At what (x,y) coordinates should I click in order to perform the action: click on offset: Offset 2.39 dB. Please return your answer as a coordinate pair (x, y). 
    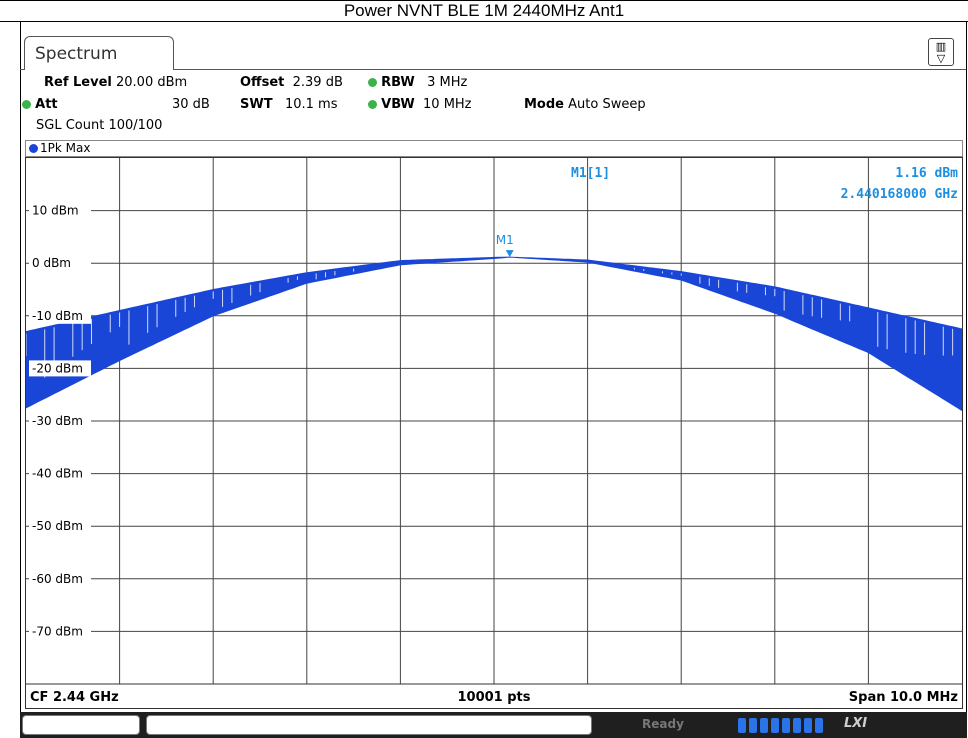
    Looking at the image, I should click on (291, 82).